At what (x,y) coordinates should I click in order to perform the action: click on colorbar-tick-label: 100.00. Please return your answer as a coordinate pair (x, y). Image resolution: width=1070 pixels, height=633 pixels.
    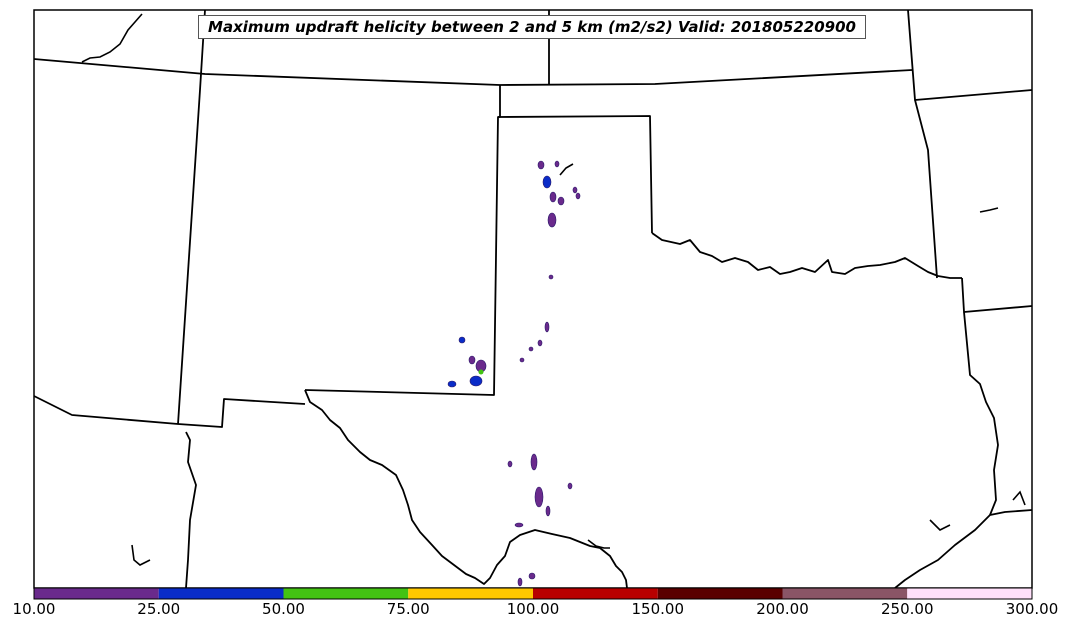
    Looking at the image, I should click on (533, 609).